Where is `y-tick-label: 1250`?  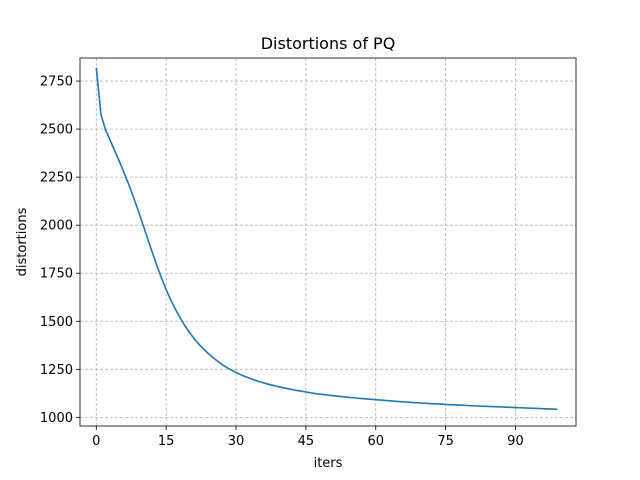
y-tick-label: 1250 is located at coordinates (56, 370).